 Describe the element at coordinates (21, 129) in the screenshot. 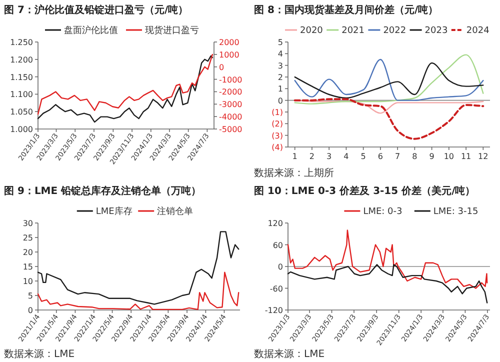

I see `y-tick-label: 1.000` at that location.